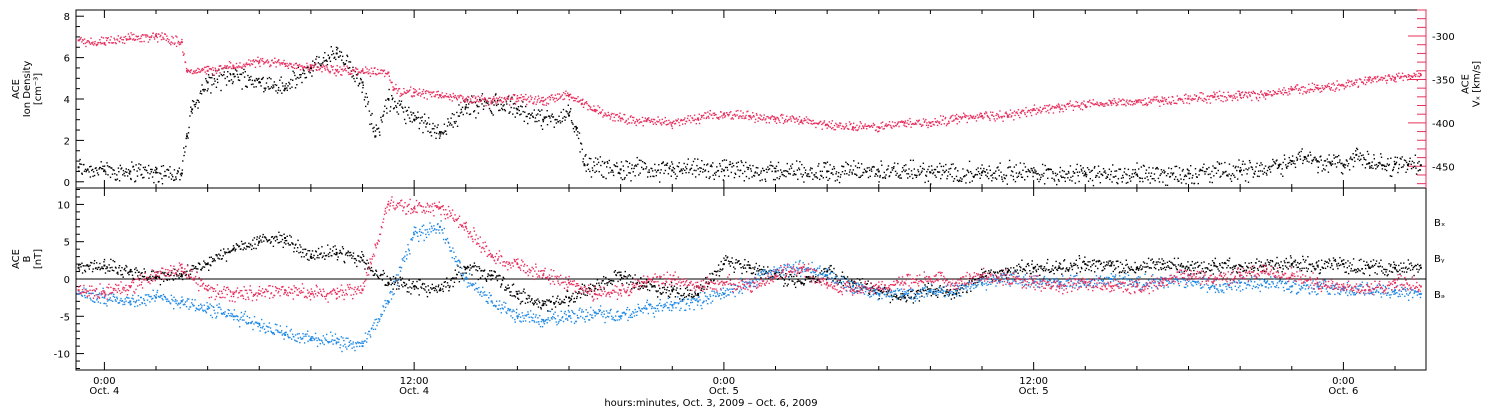 Image resolution: width=1500 pixels, height=410 pixels. I want to click on ion-density-point, so click(336, 53).